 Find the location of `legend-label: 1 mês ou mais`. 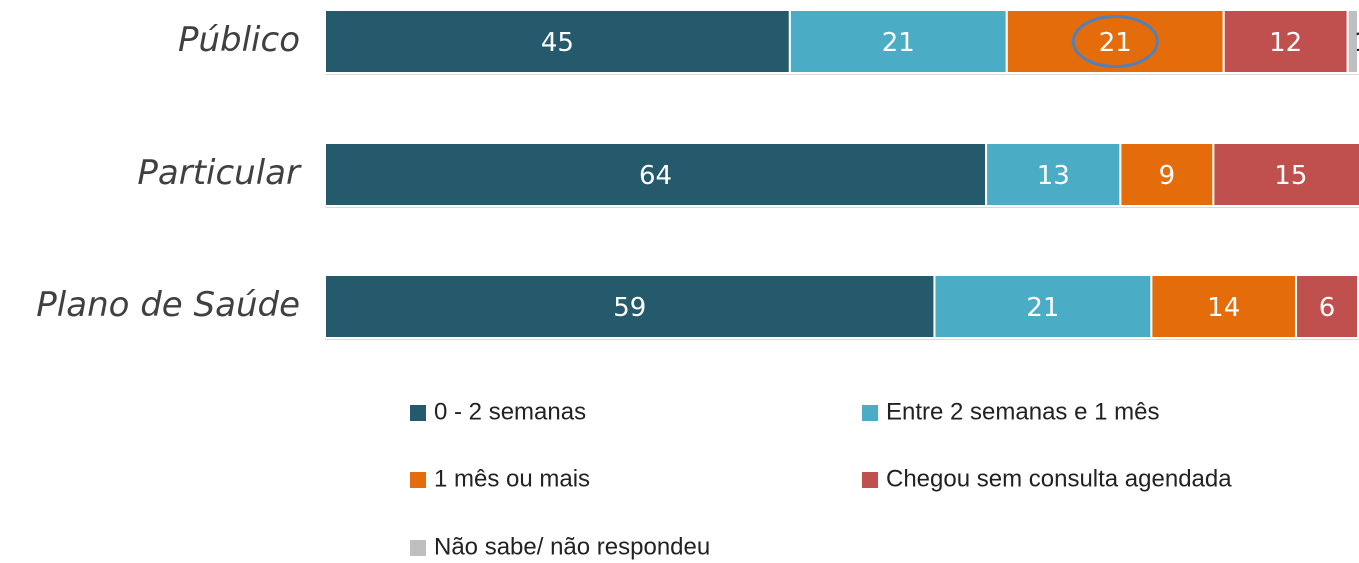

legend-label: 1 mês ou mais is located at coordinates (512, 478).